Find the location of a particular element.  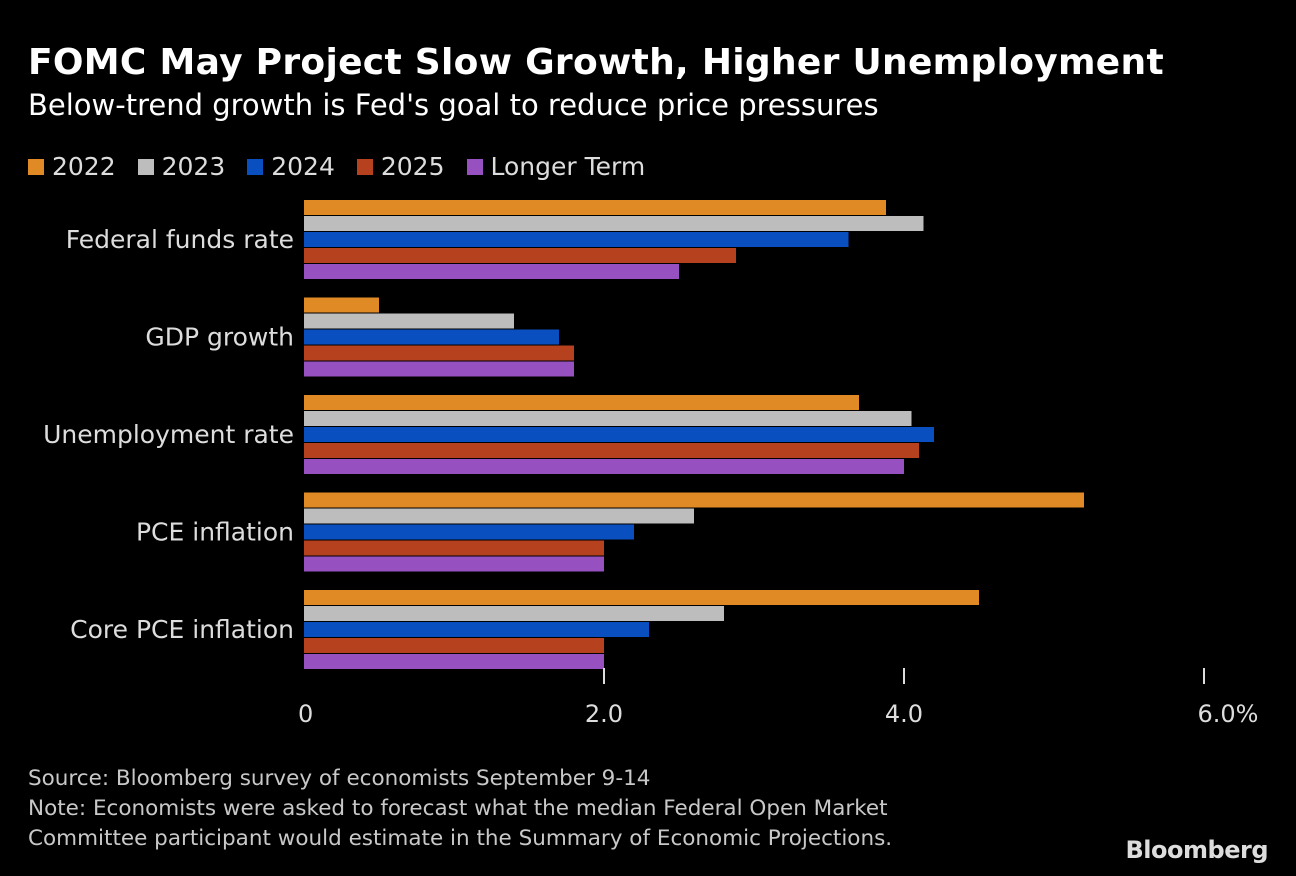

category-label: Federal funds rate is located at coordinates (180, 239).